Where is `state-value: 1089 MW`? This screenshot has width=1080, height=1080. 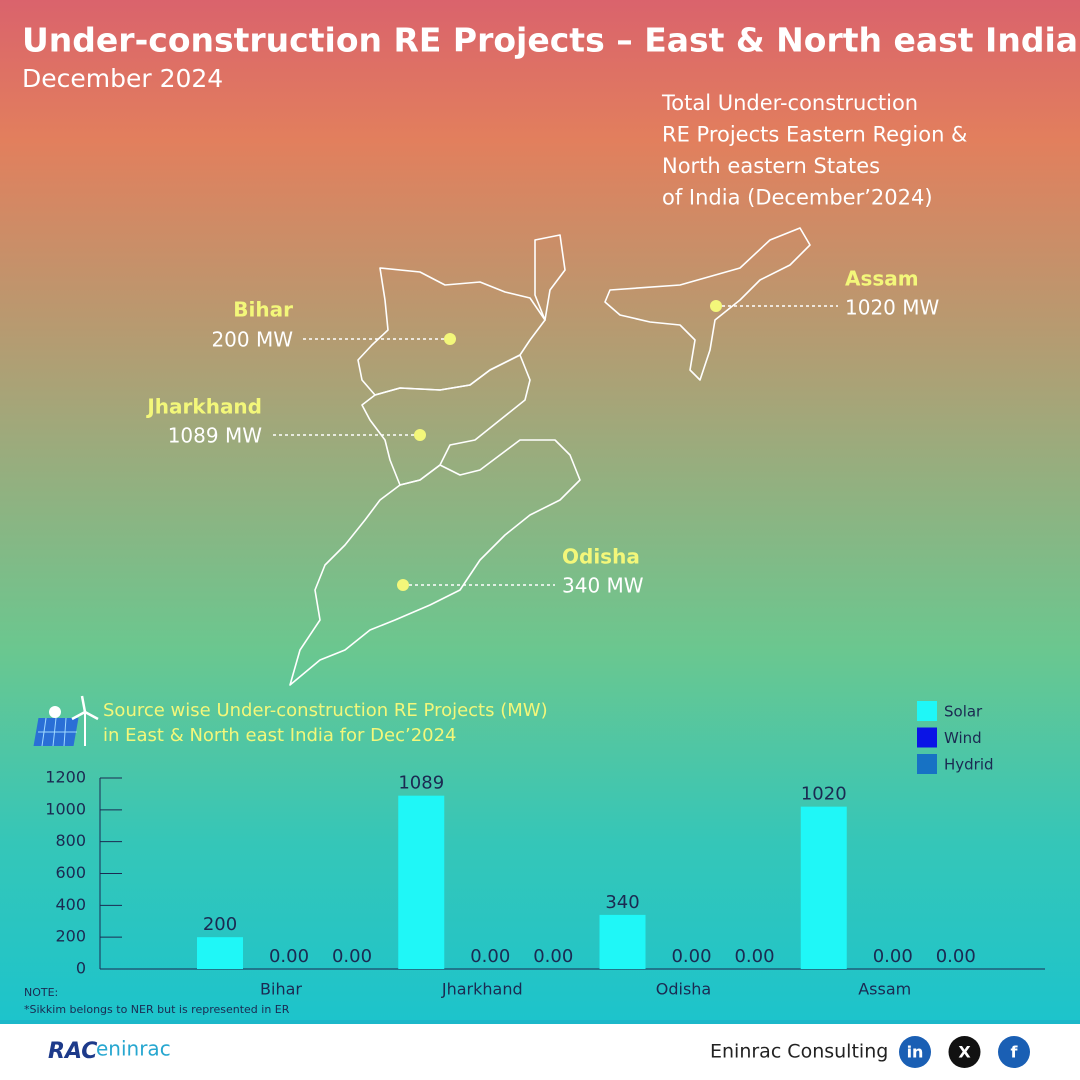 state-value: 1089 MW is located at coordinates (215, 436).